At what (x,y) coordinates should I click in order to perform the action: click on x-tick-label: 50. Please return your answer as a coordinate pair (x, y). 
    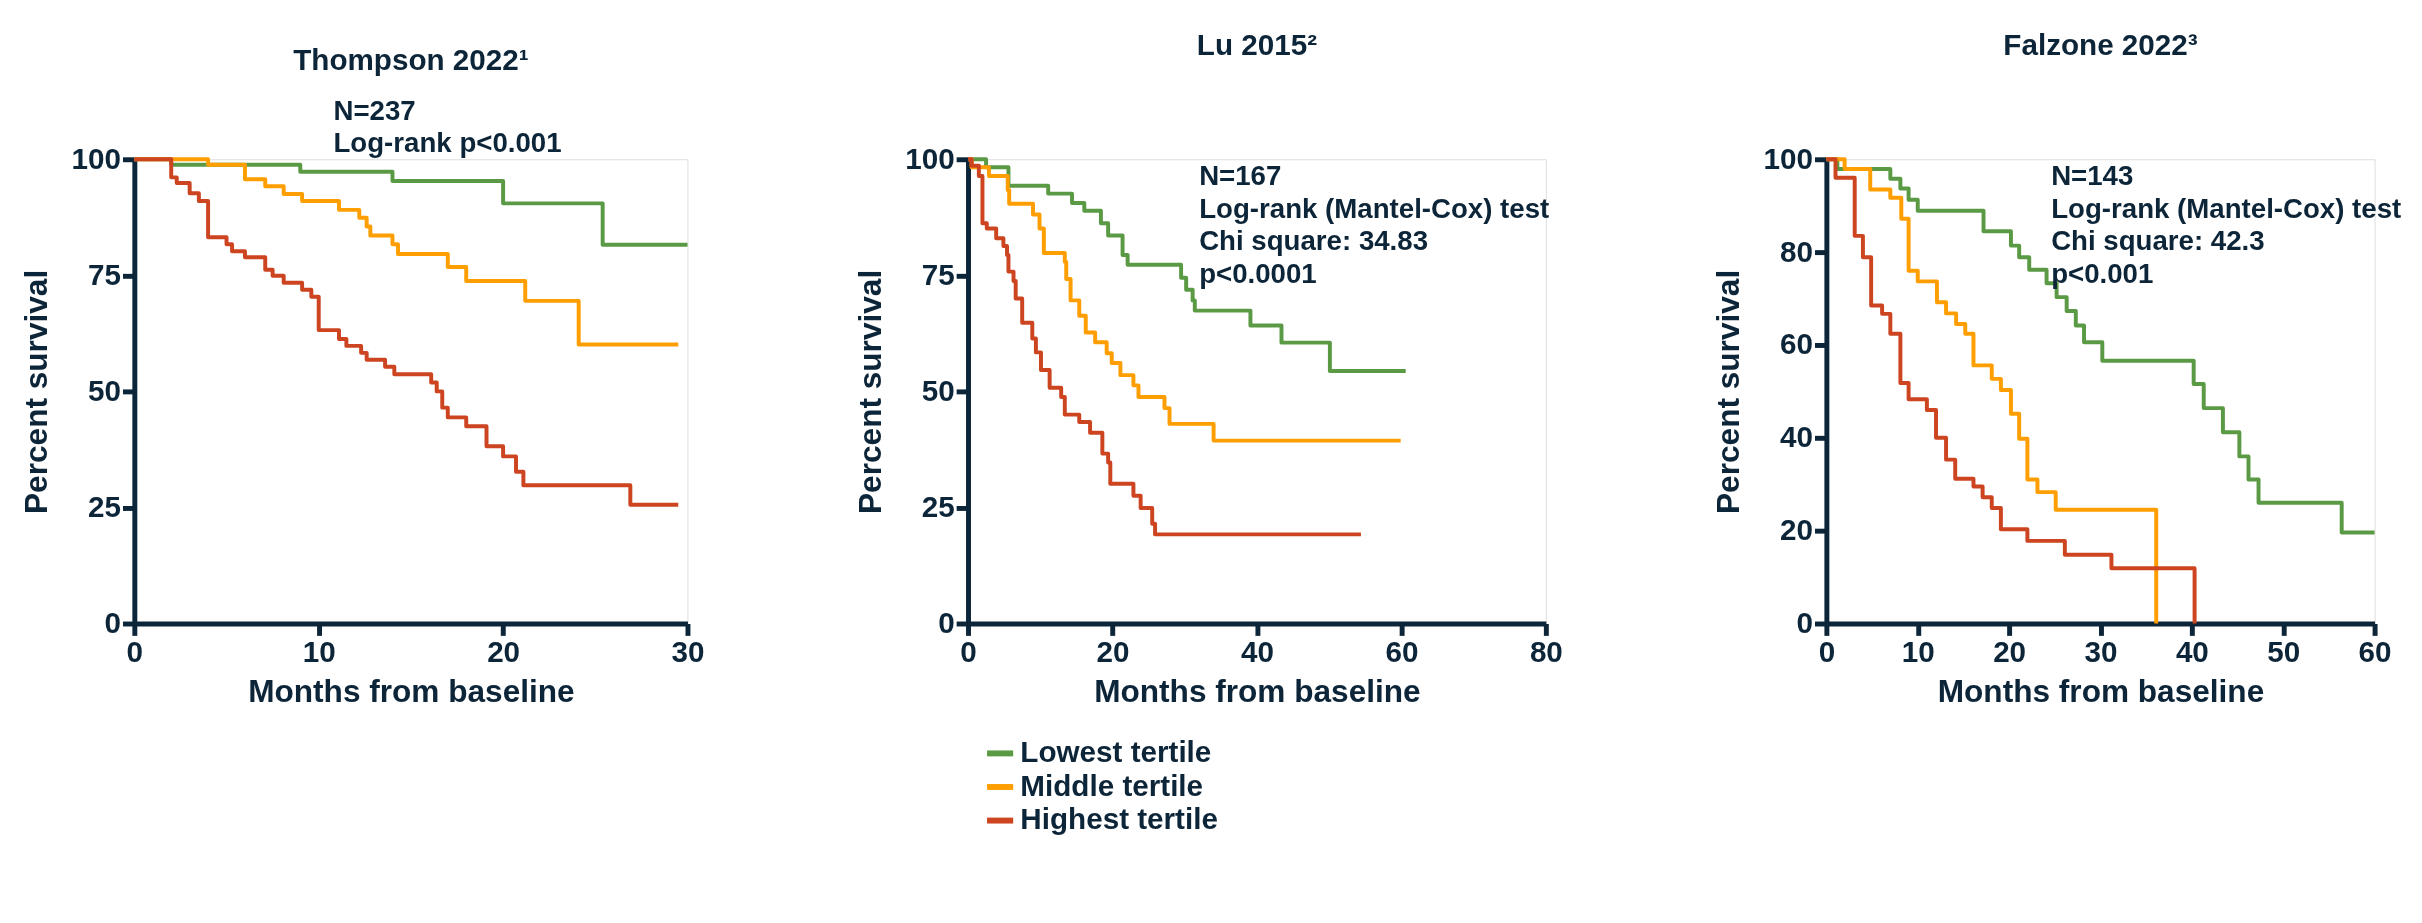
    Looking at the image, I should click on (2284, 651).